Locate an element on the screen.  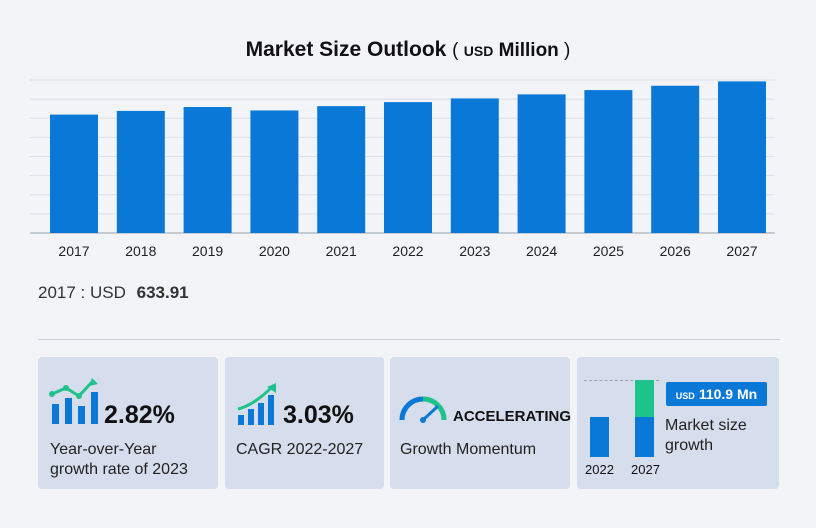
yoy-caption-line2: growth rate of 2023 is located at coordinates (119, 469).